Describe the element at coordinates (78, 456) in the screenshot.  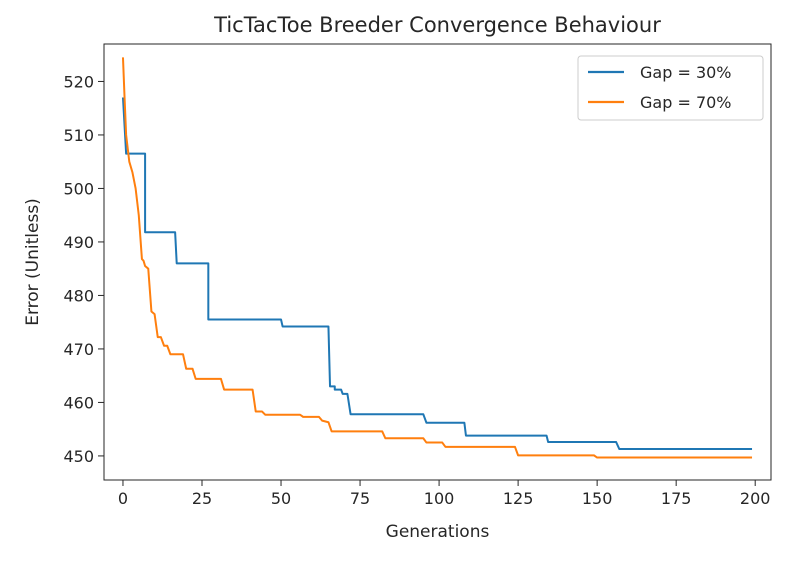
I see `y-tick-label: 450` at that location.